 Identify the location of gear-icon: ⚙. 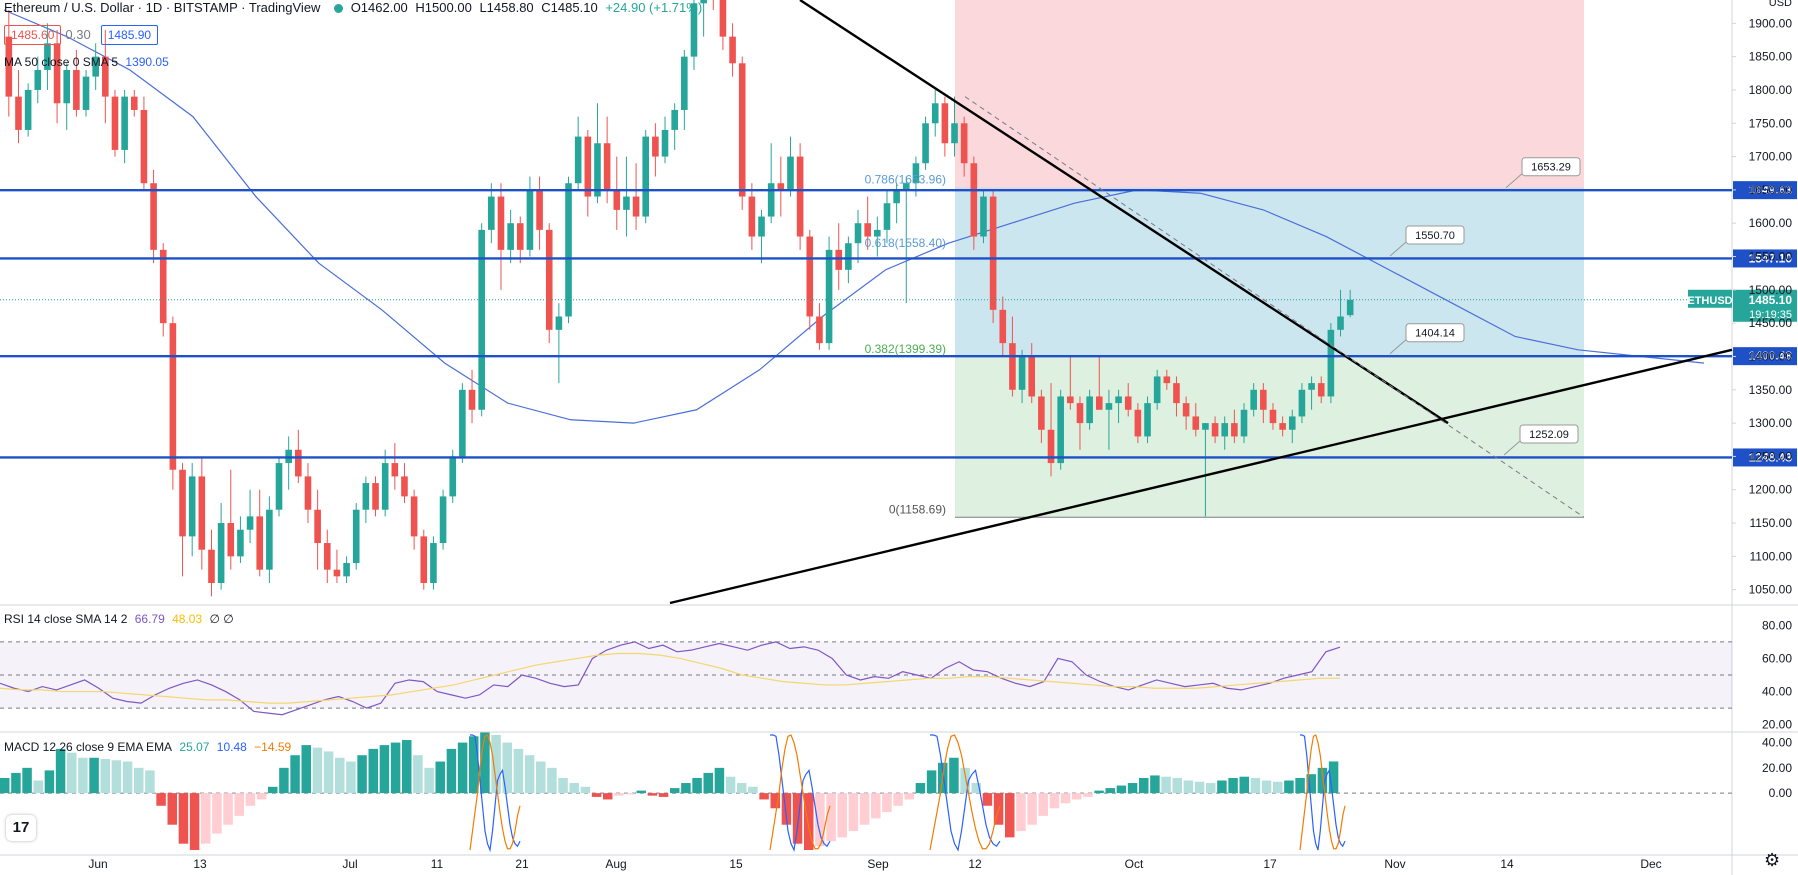
(1772, 860).